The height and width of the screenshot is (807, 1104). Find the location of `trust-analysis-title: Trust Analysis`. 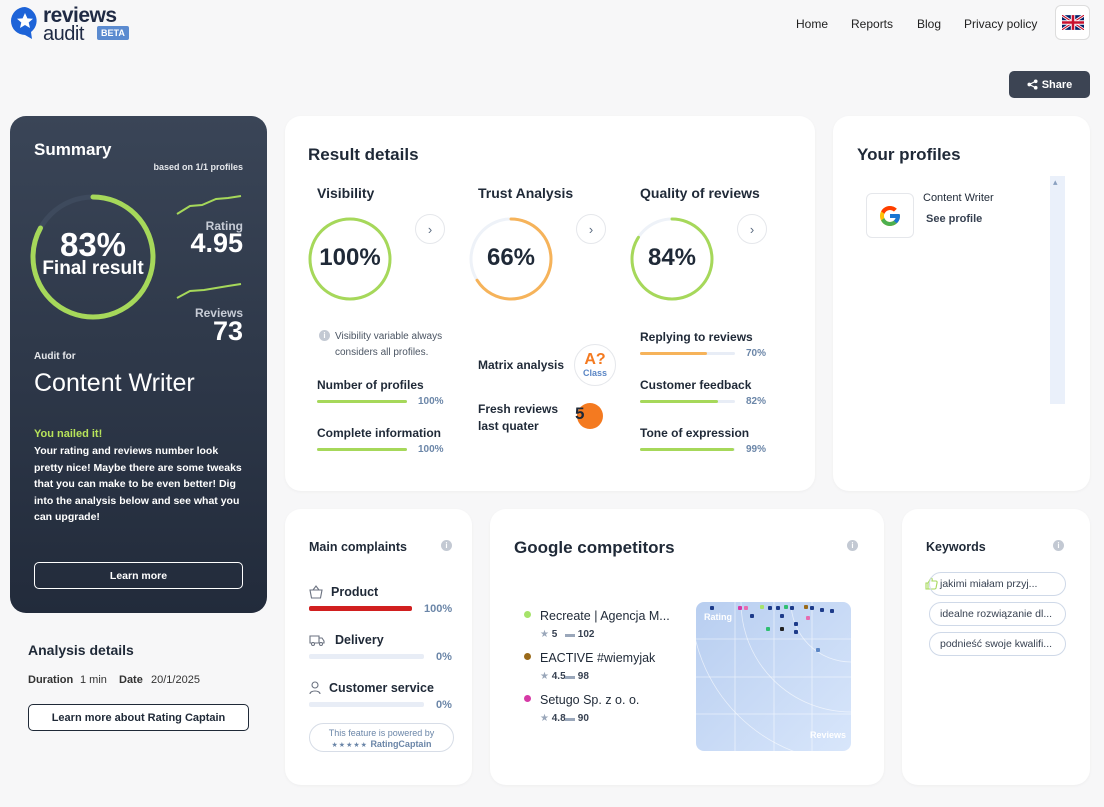

trust-analysis-title: Trust Analysis is located at coordinates (526, 193).